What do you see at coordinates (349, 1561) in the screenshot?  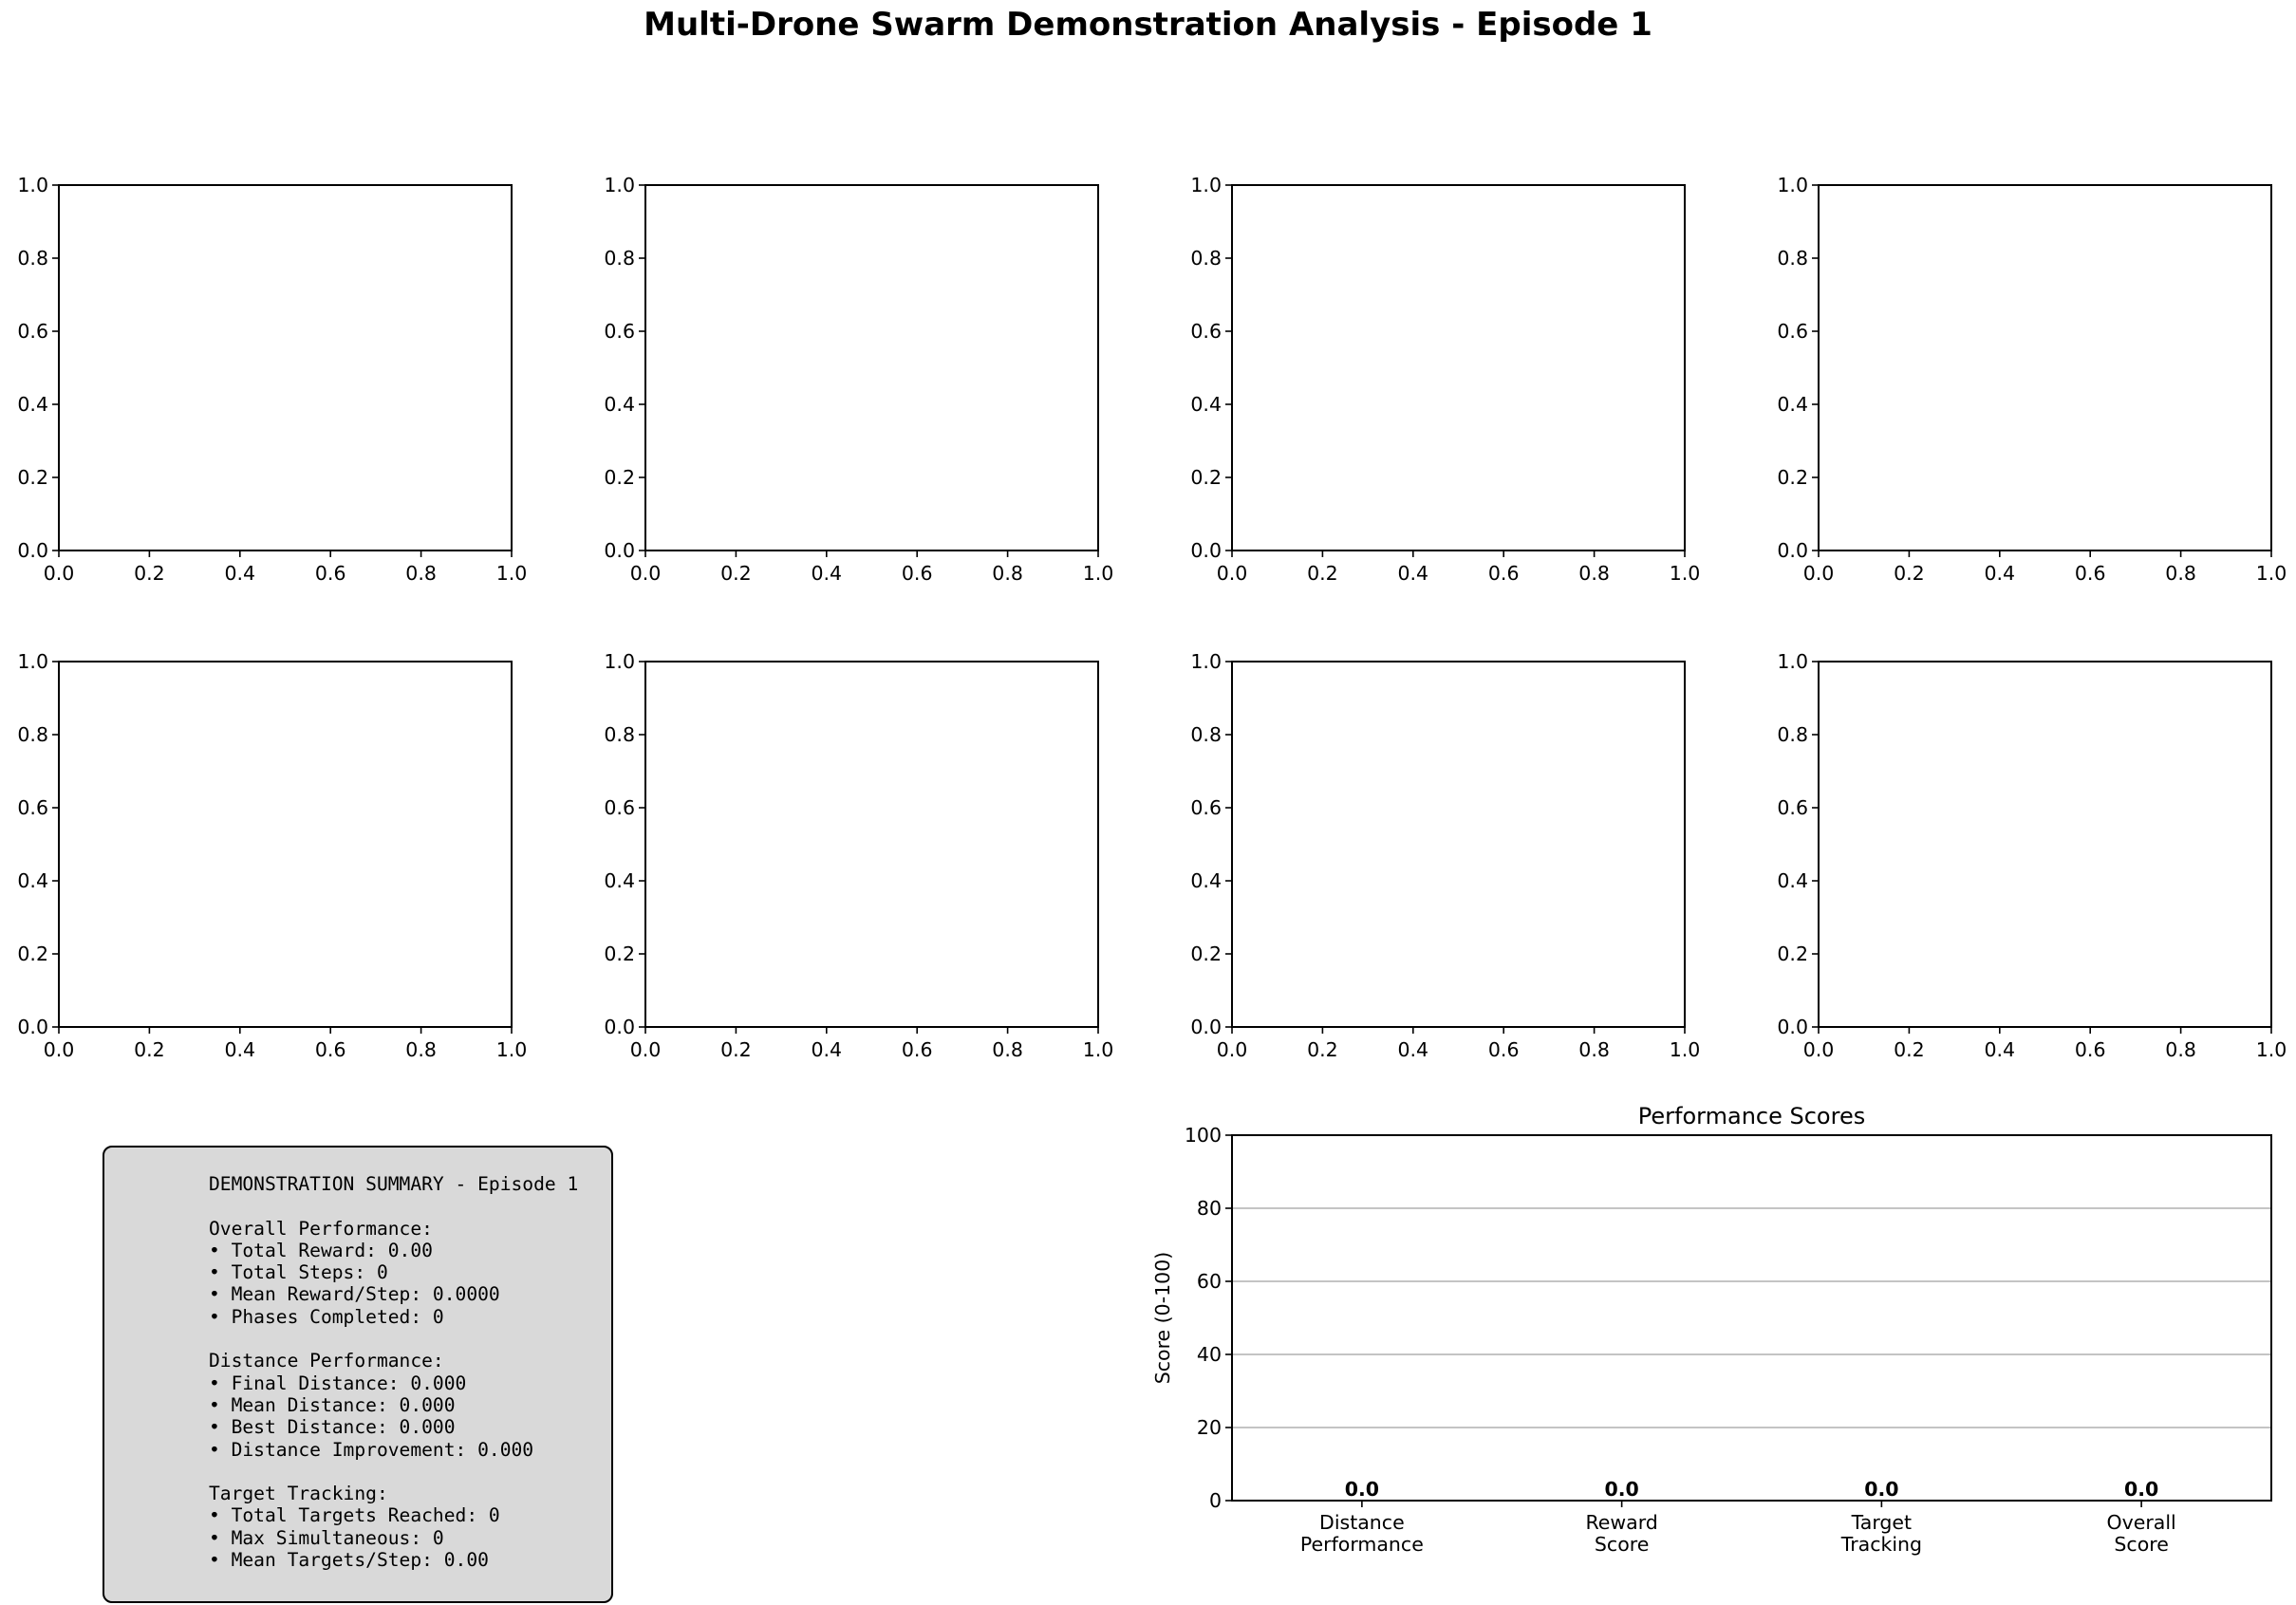 I see `summary-line: • Mean Targets/Step: 0.00` at bounding box center [349, 1561].